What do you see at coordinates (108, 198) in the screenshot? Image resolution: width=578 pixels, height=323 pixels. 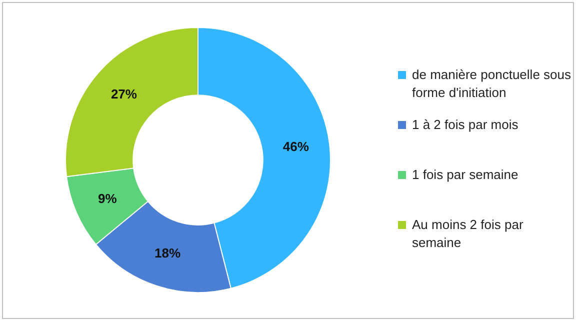 I see `data-label: 9%` at bounding box center [108, 198].